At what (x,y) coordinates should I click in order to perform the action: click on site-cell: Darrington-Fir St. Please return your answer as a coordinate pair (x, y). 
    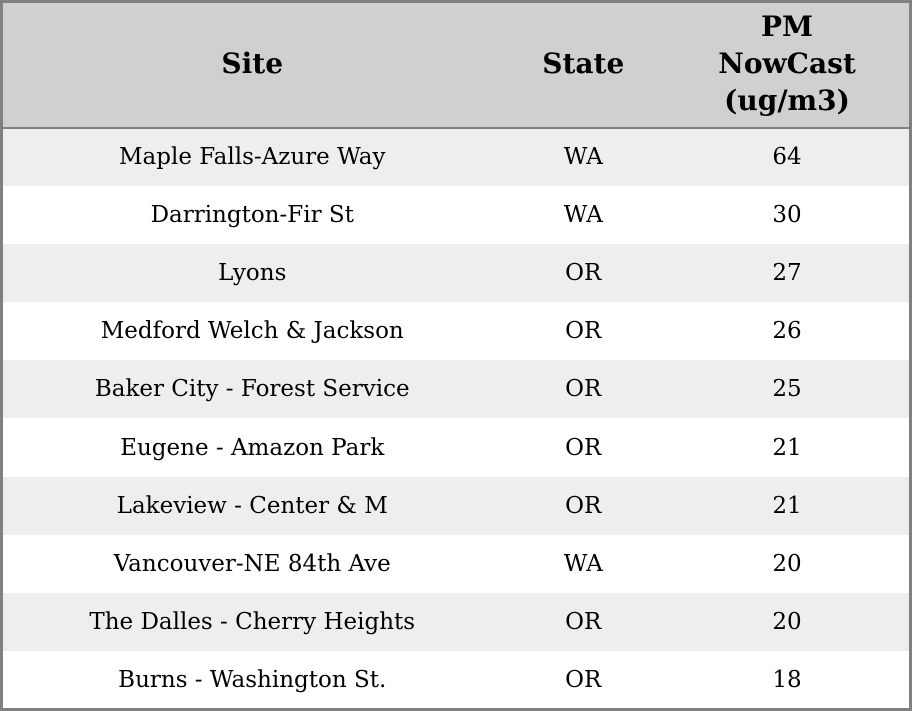
    Looking at the image, I should click on (252, 214).